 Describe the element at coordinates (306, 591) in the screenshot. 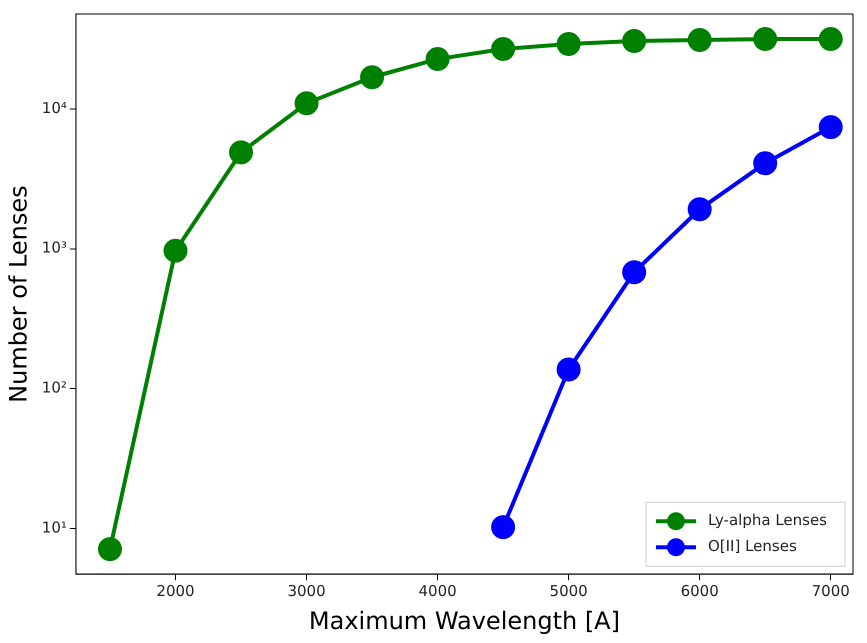

I see `x-tick-label: 3000` at that location.